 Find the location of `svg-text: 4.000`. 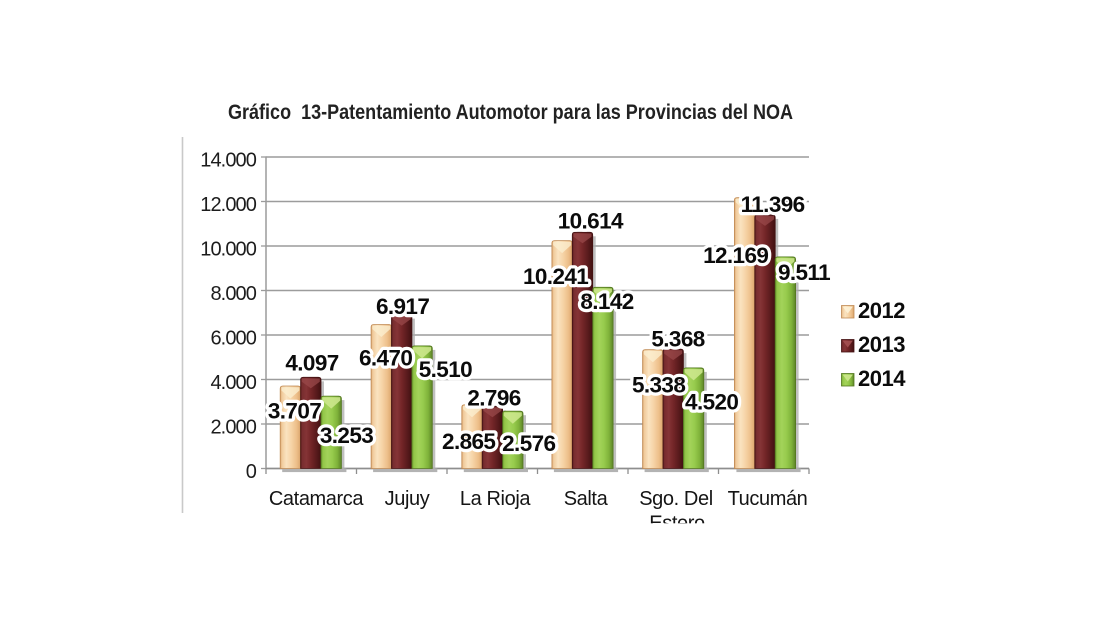

svg-text: 4.000 is located at coordinates (233, 383).